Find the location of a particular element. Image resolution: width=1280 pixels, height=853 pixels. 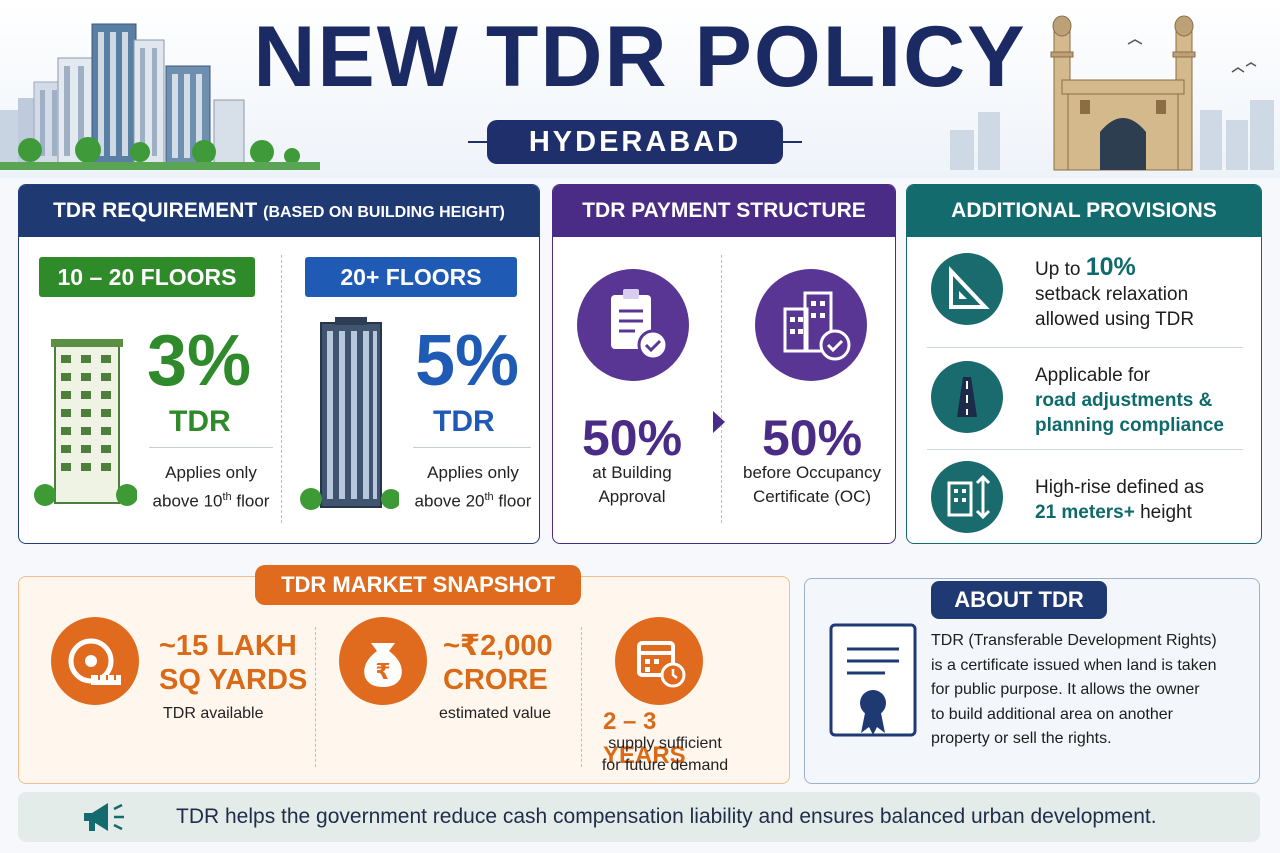

supply-years-note: supply sufficient for future demand is located at coordinates (665, 754).